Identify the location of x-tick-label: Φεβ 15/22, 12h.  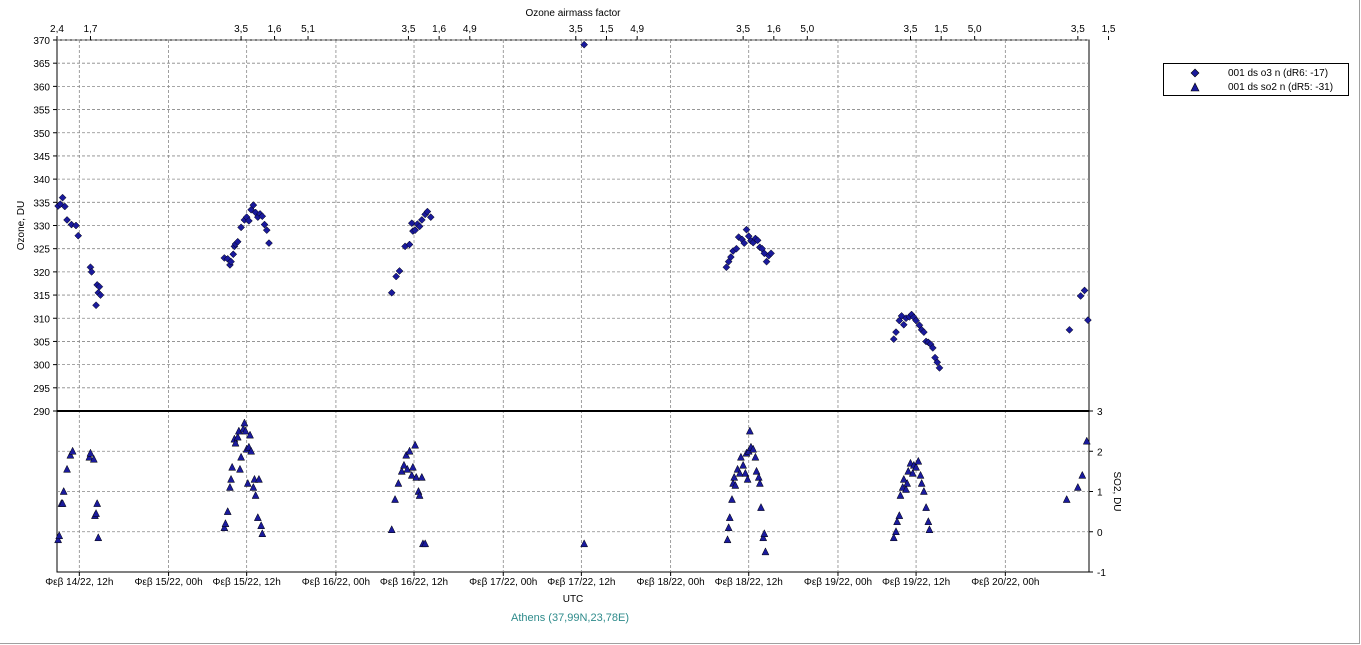
(247, 582).